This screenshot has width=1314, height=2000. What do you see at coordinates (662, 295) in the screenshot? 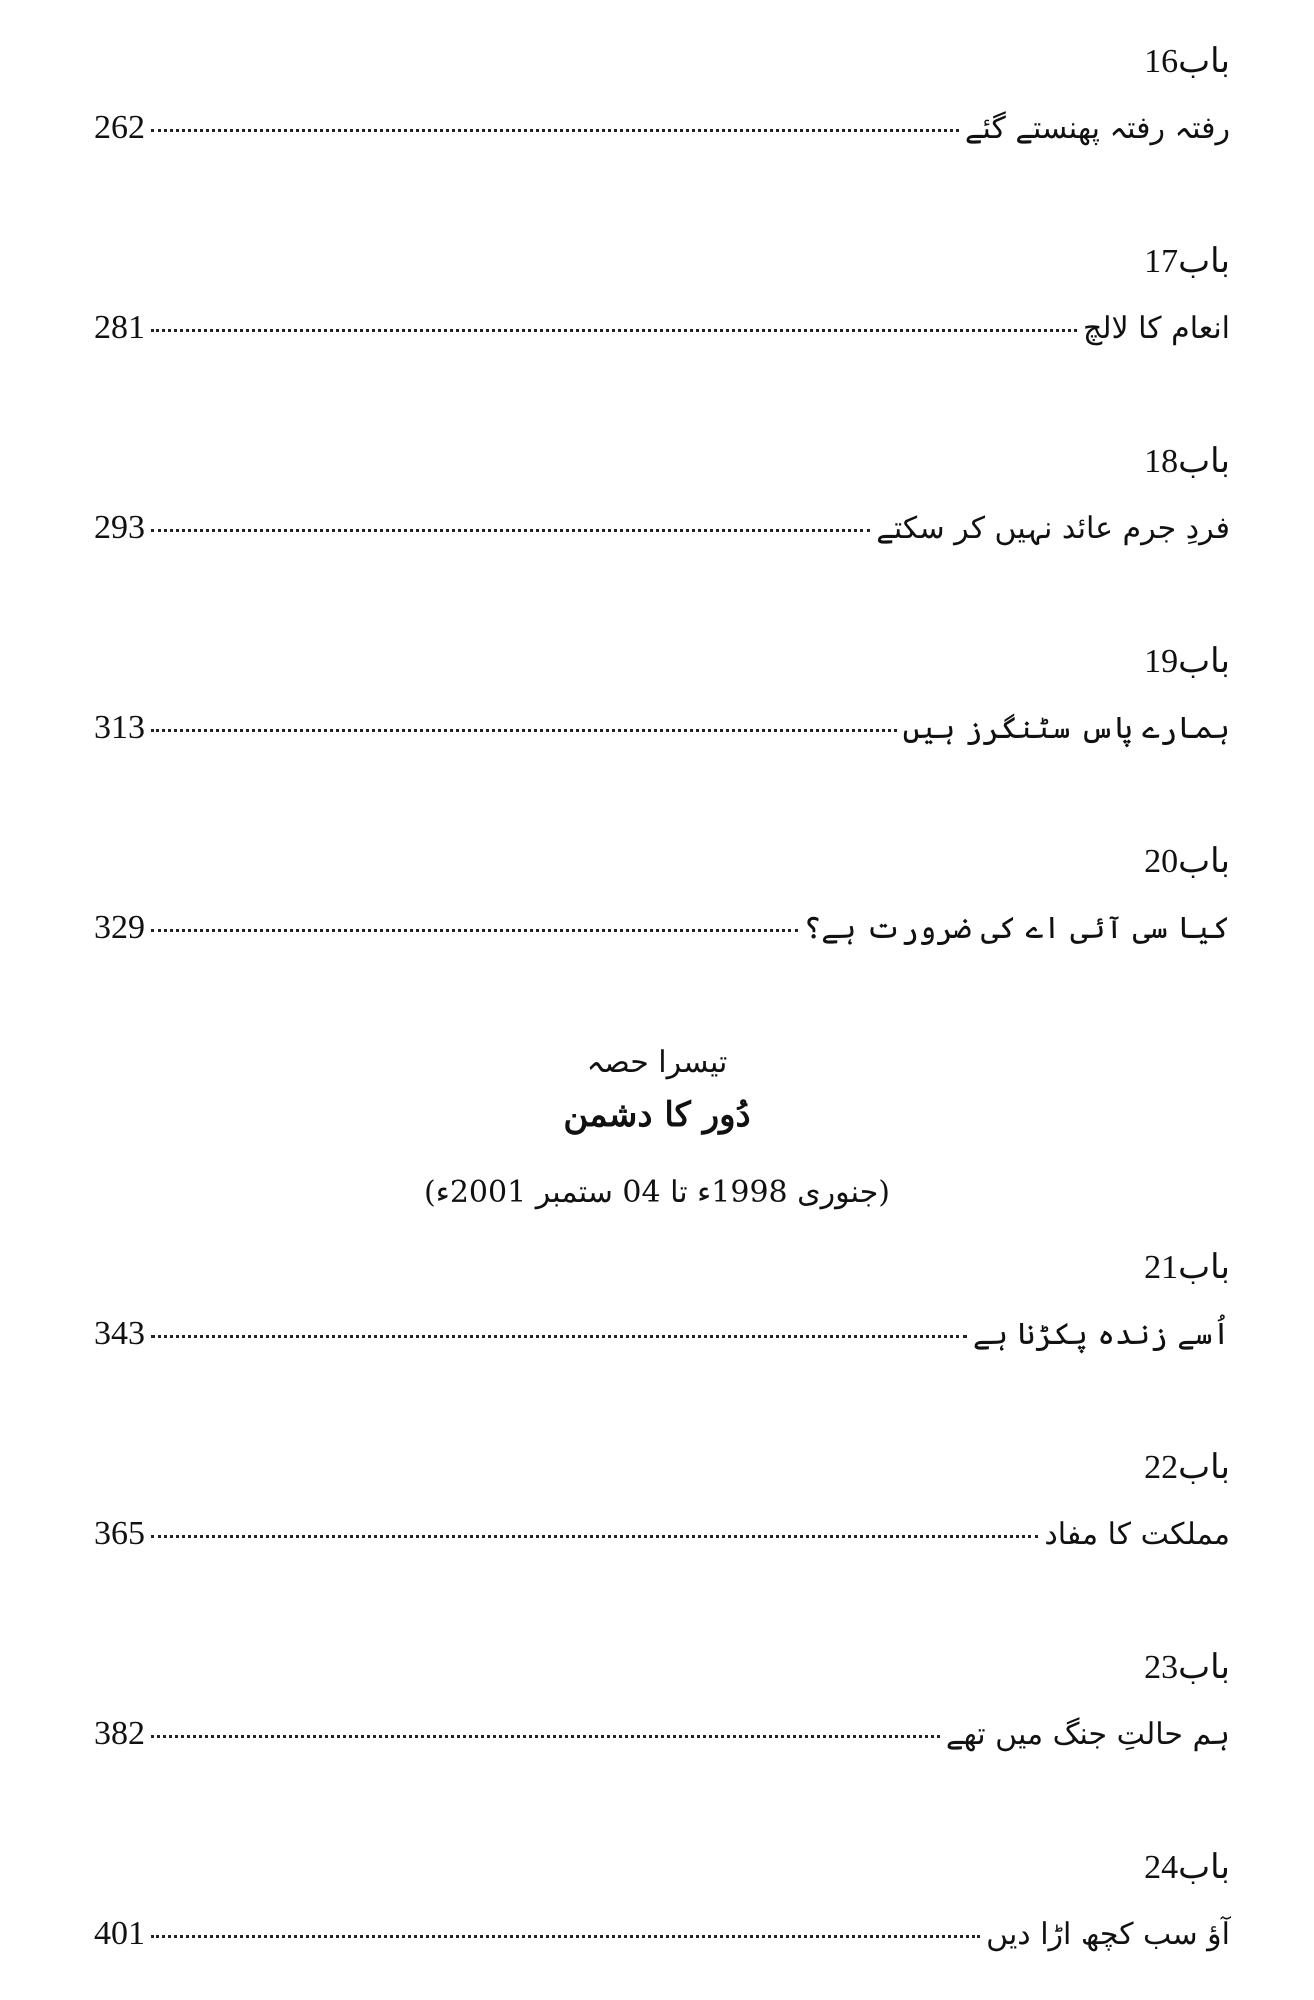
I see `toc-entry: باب17 انعام کا لالچ 281` at bounding box center [662, 295].